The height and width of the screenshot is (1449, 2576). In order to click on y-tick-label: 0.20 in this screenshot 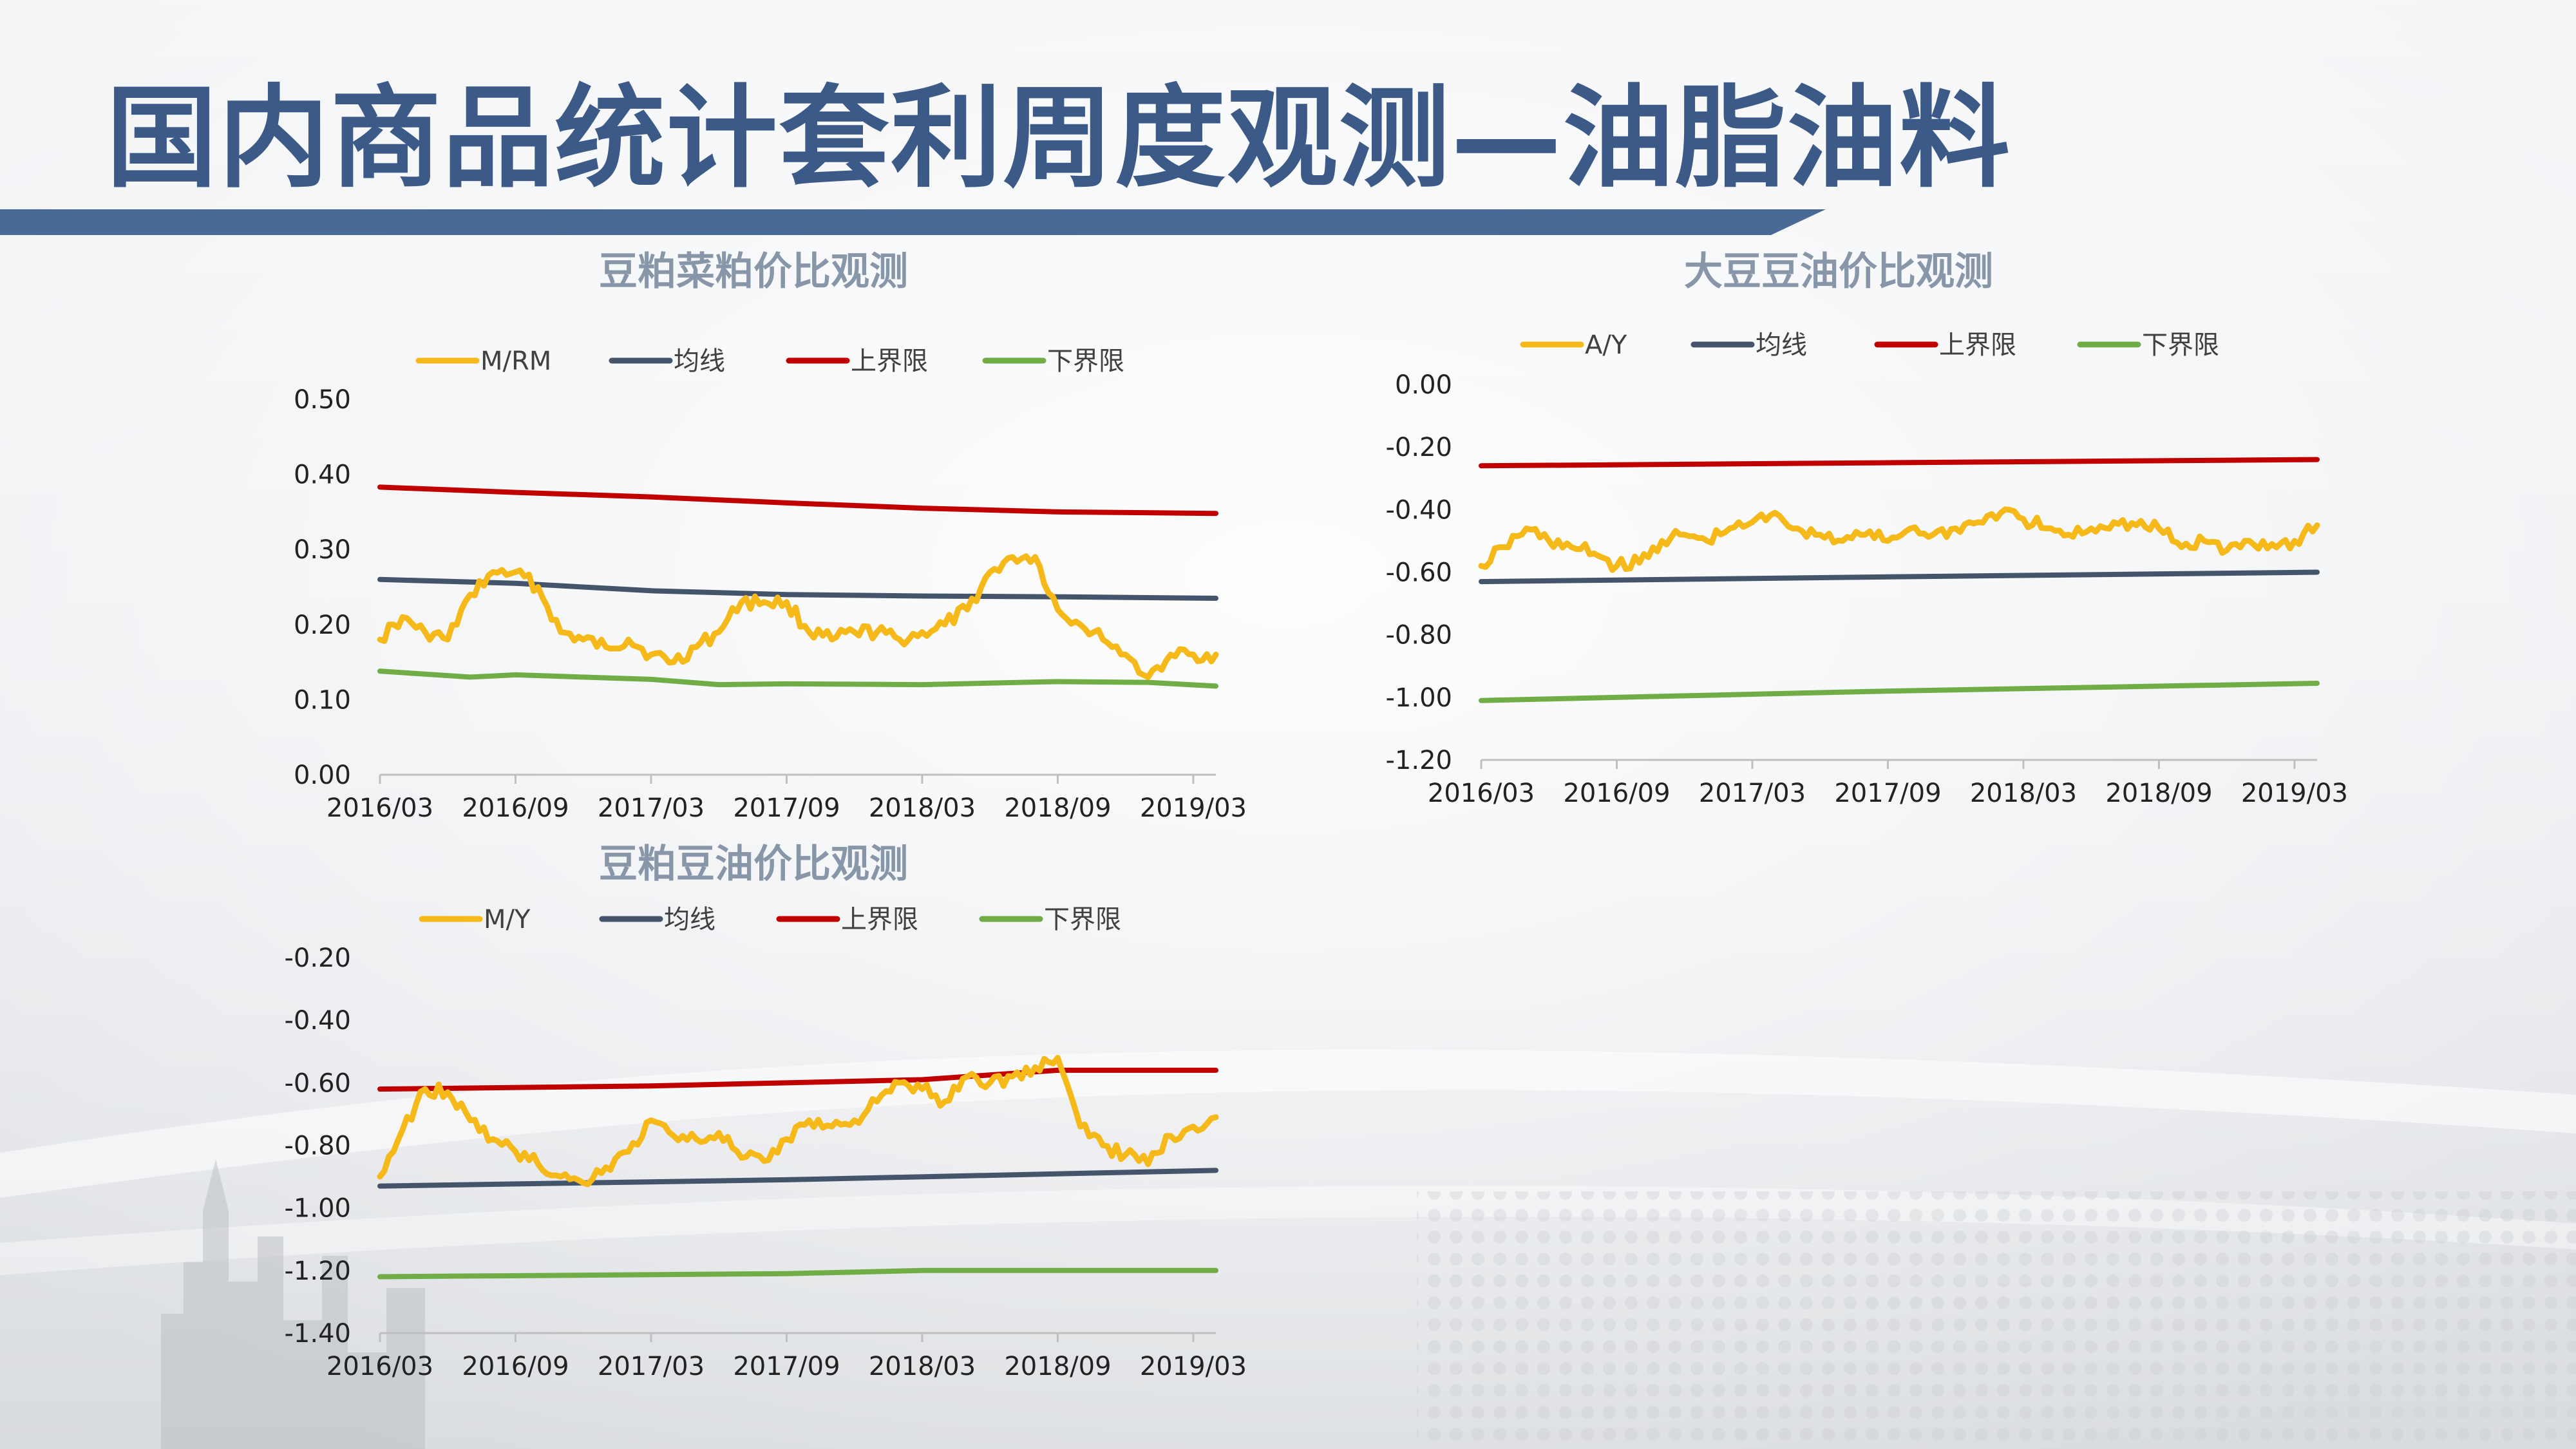, I will do `click(322, 625)`.